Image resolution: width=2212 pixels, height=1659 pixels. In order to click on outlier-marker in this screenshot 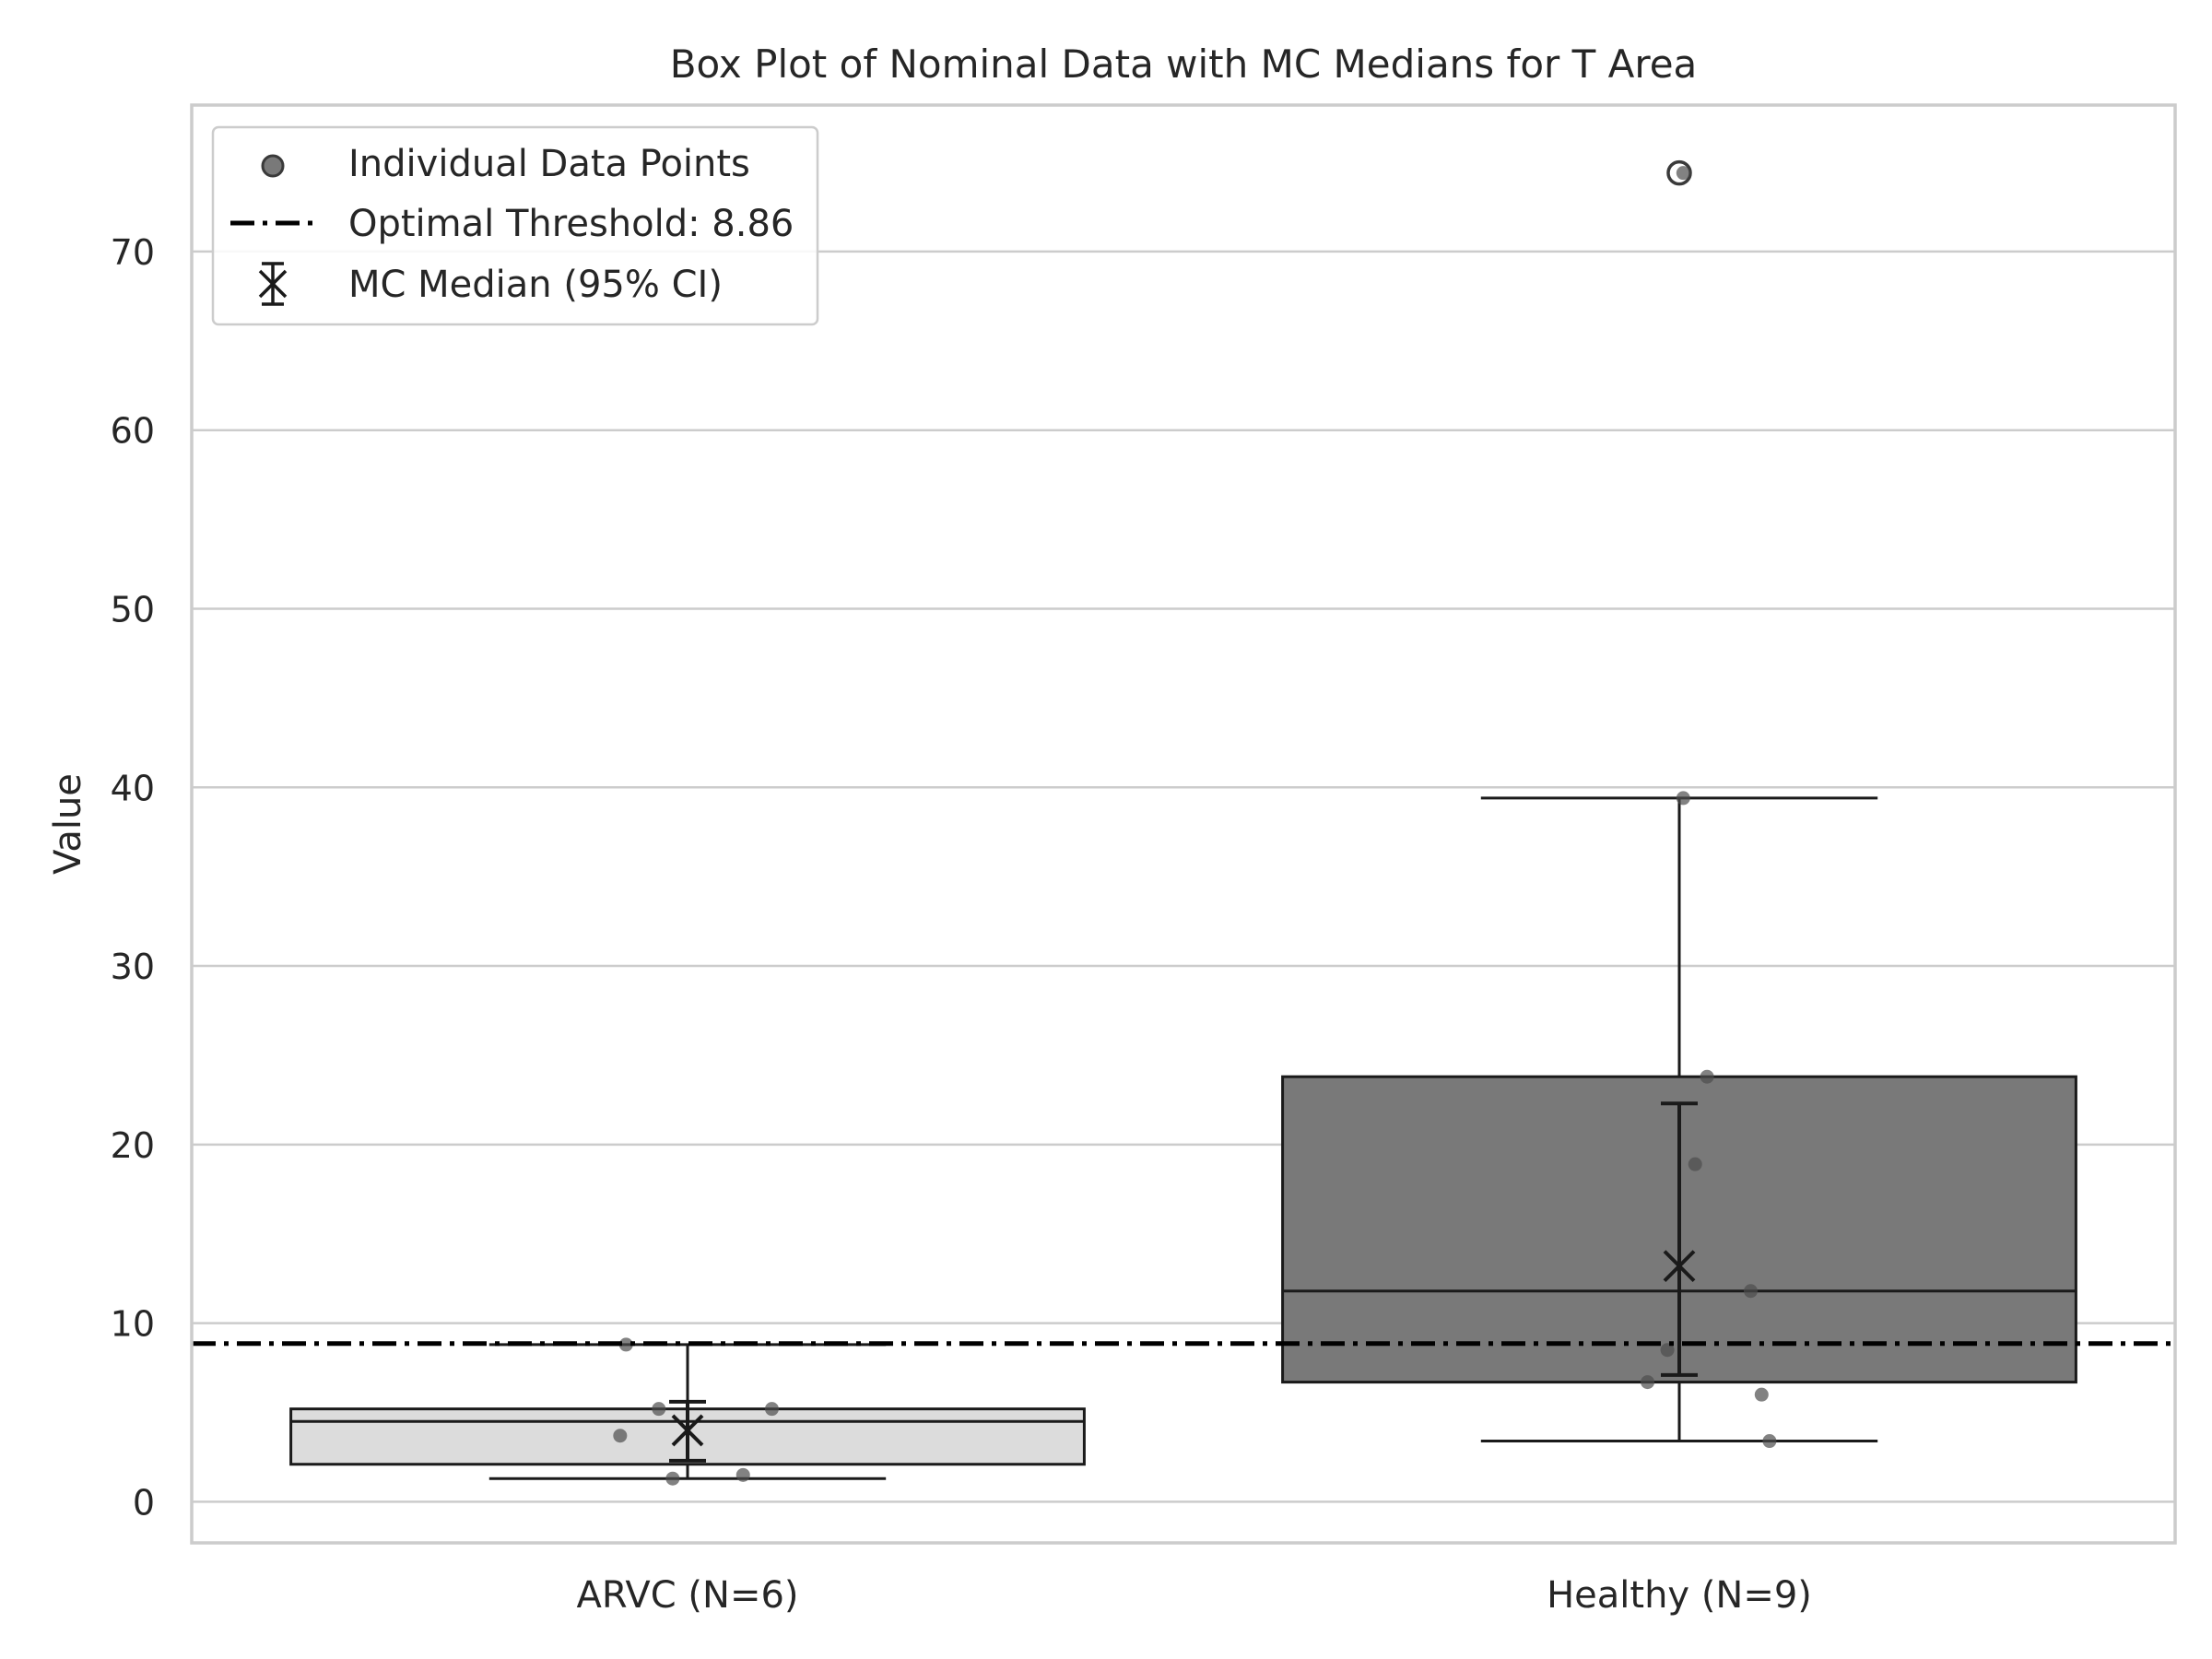, I will do `click(1679, 172)`.